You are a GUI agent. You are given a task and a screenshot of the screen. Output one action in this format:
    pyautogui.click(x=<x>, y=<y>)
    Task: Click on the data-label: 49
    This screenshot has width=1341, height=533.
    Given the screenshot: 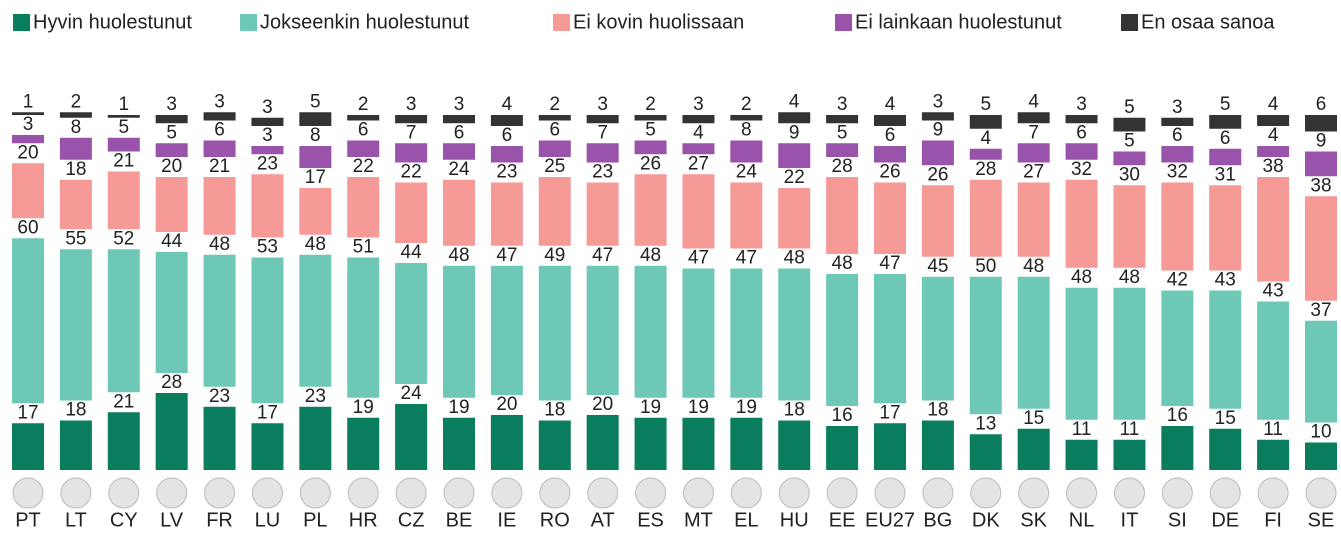 What is the action you would take?
    pyautogui.click(x=554, y=255)
    